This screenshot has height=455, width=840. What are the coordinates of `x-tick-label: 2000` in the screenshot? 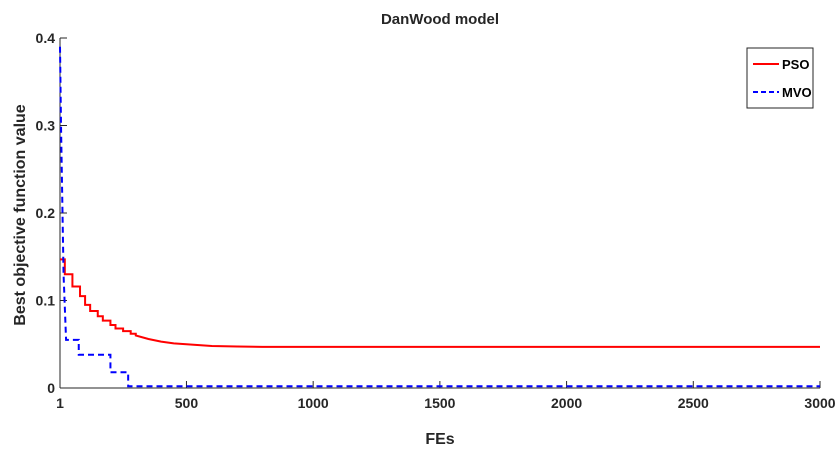 It's located at (566, 403).